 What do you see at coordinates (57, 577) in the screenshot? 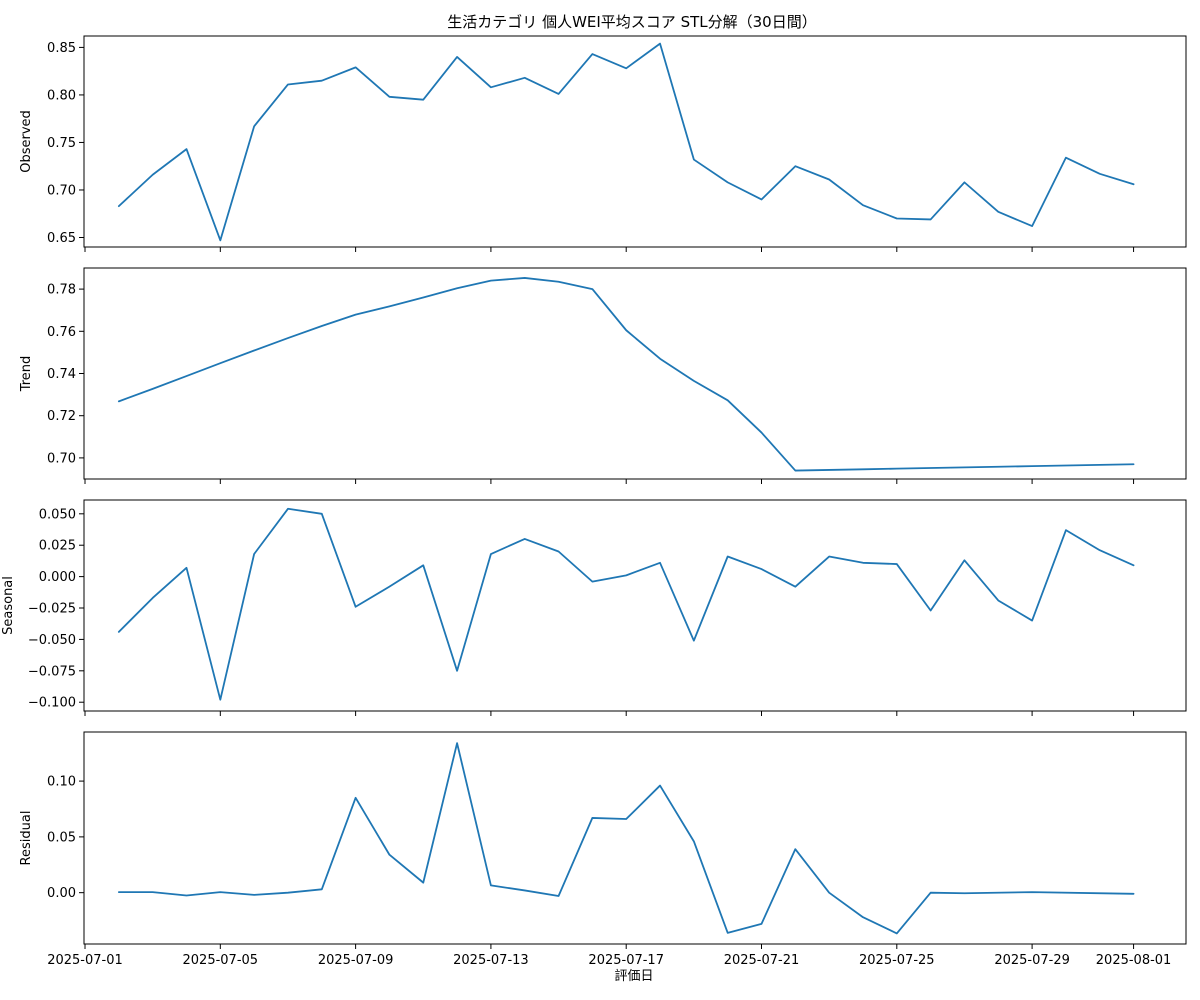
I see `y-tick-label: 0.000` at bounding box center [57, 577].